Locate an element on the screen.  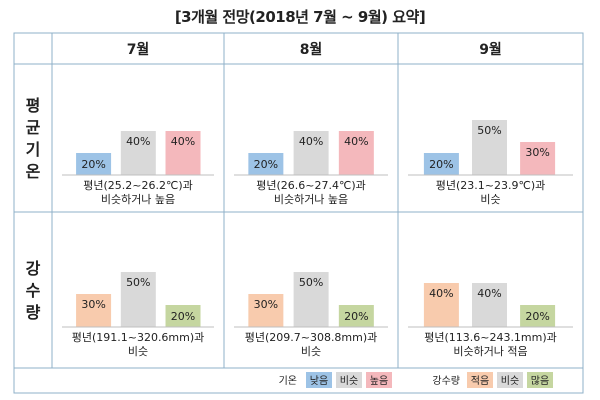
chart-title: [3개월 전망(2018년 7월 ~ 9월) 요약] is located at coordinates (300, 17).